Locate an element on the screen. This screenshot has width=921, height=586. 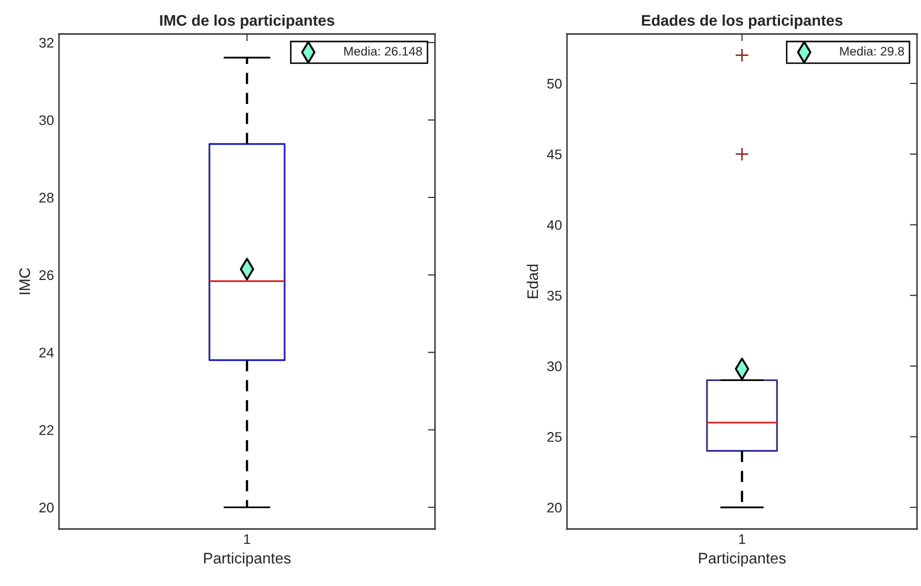
y-tick-label: 35 is located at coordinates (554, 295).